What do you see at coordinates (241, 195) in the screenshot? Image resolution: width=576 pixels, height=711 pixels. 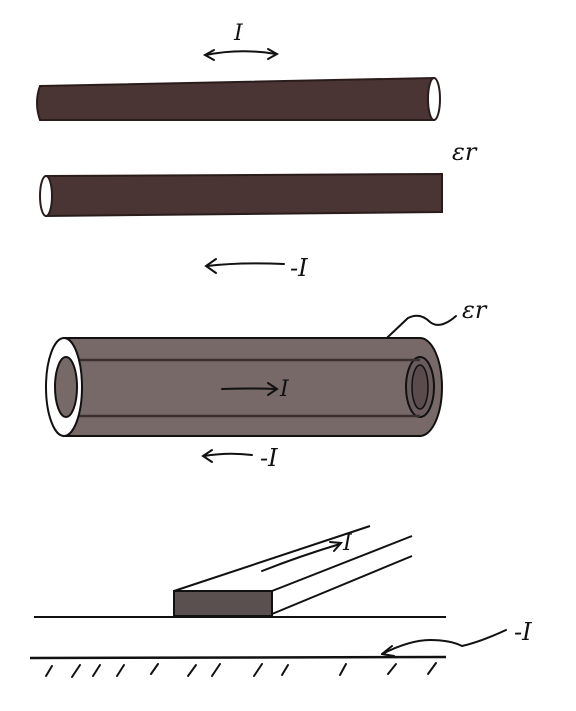 I see `bottom-wire` at bounding box center [241, 195].